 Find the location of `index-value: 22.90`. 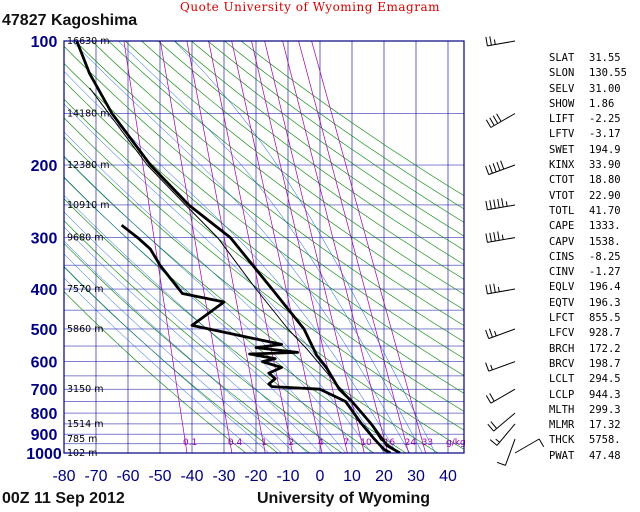

index-value: 22.90 is located at coordinates (605, 195).